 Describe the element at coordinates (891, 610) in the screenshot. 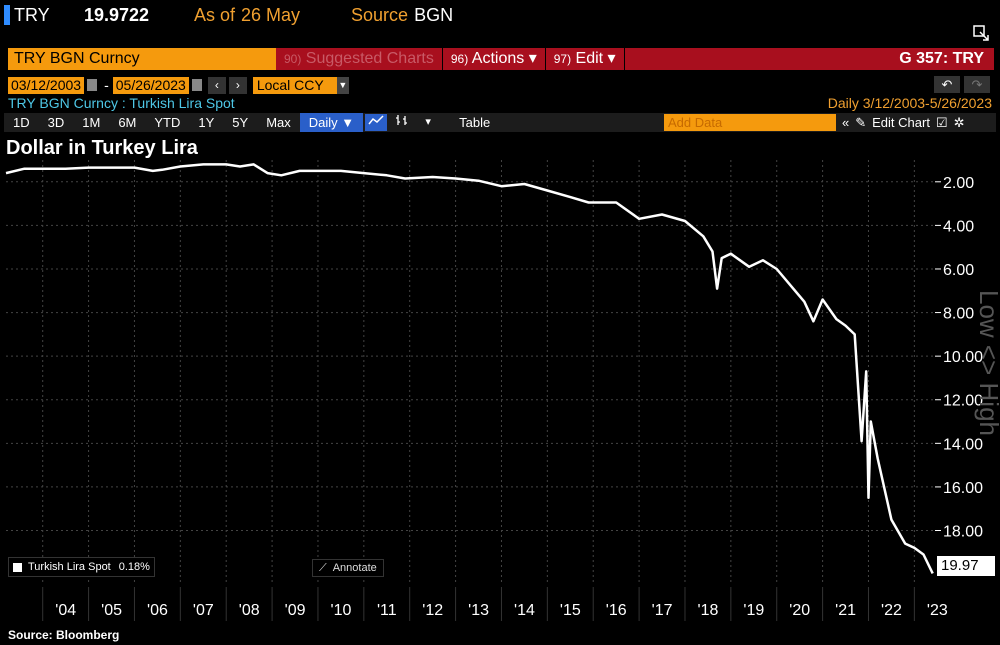

I see `x-tick-label: '22` at that location.